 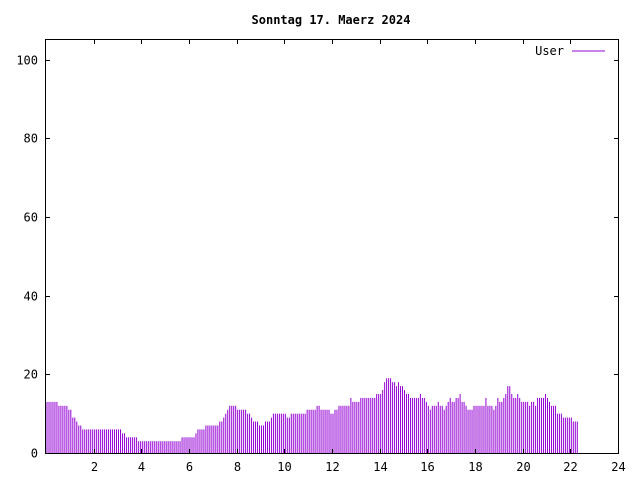 I want to click on x-tick-label: 18, so click(x=475, y=467).